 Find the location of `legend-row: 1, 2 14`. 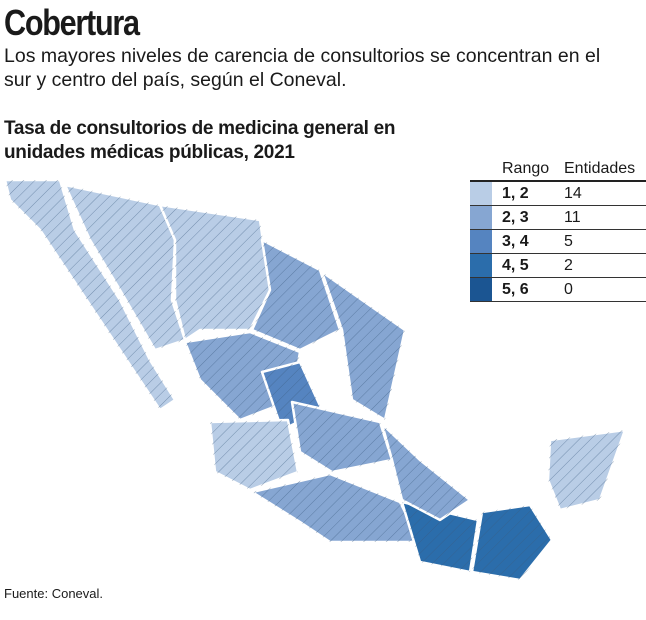

legend-row: 1, 2 14 is located at coordinates (558, 194).